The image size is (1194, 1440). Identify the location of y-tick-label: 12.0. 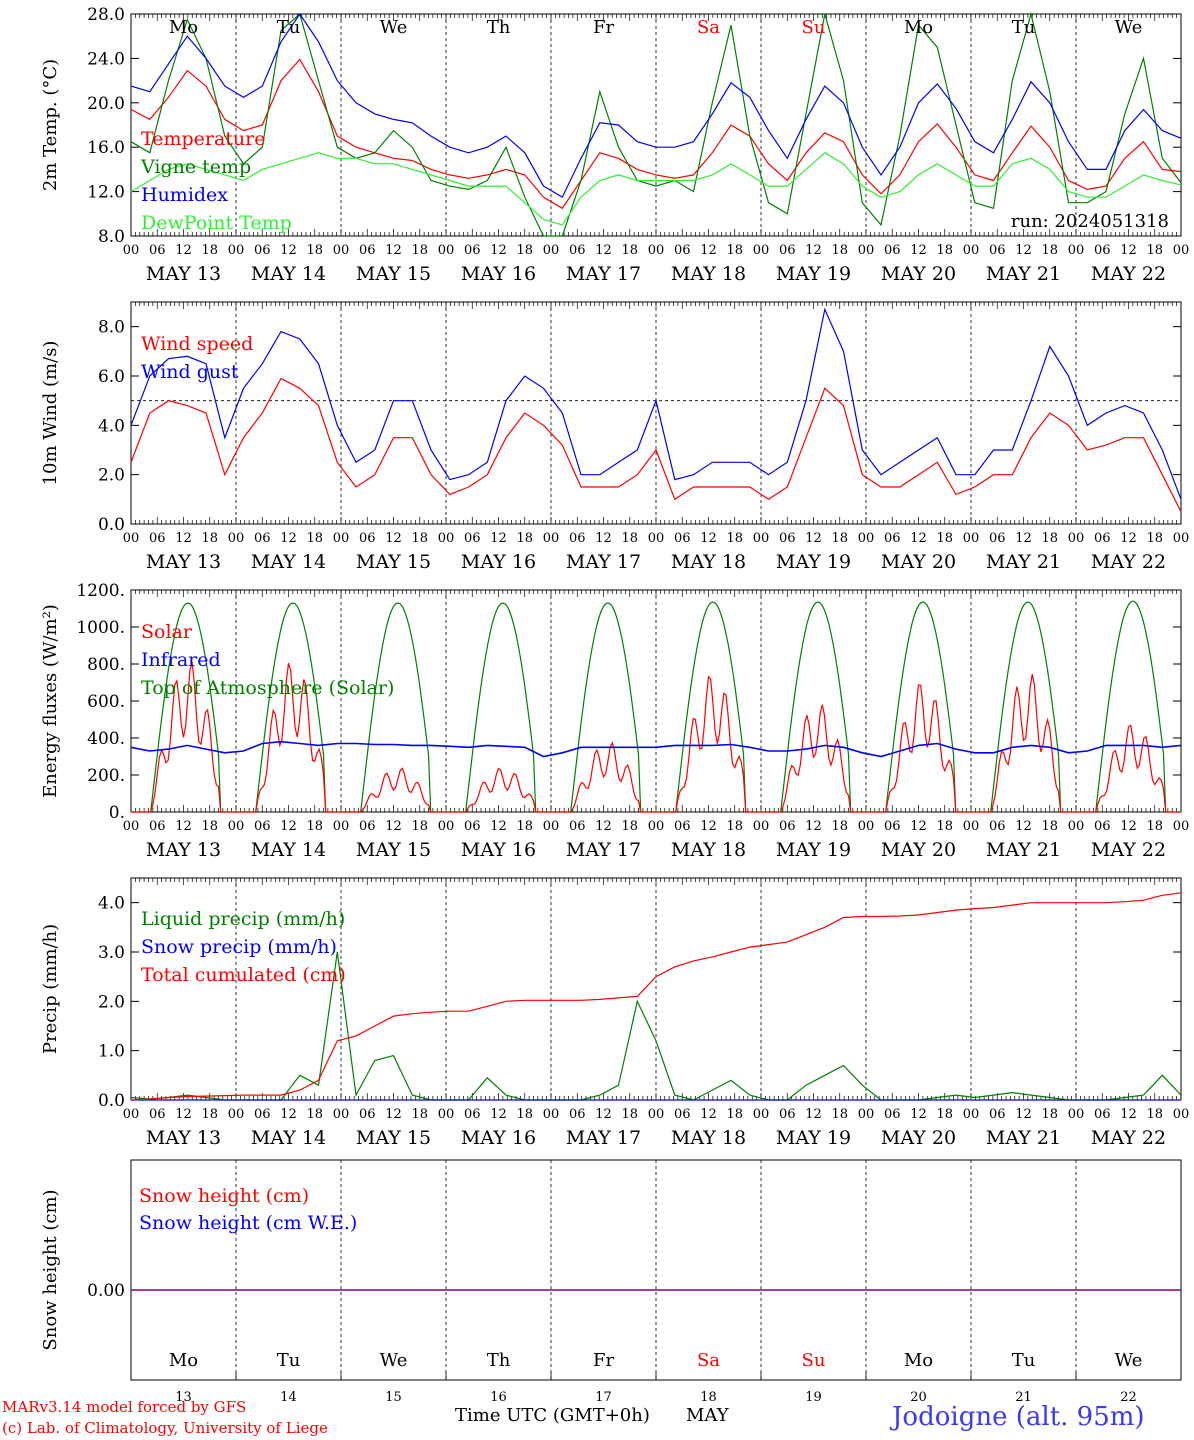
(106, 193).